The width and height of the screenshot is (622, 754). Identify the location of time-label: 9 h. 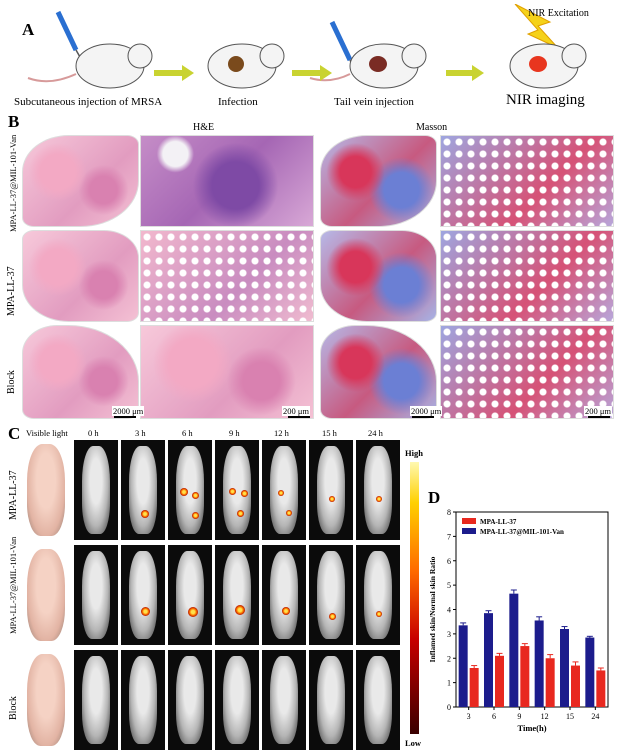
(234, 433).